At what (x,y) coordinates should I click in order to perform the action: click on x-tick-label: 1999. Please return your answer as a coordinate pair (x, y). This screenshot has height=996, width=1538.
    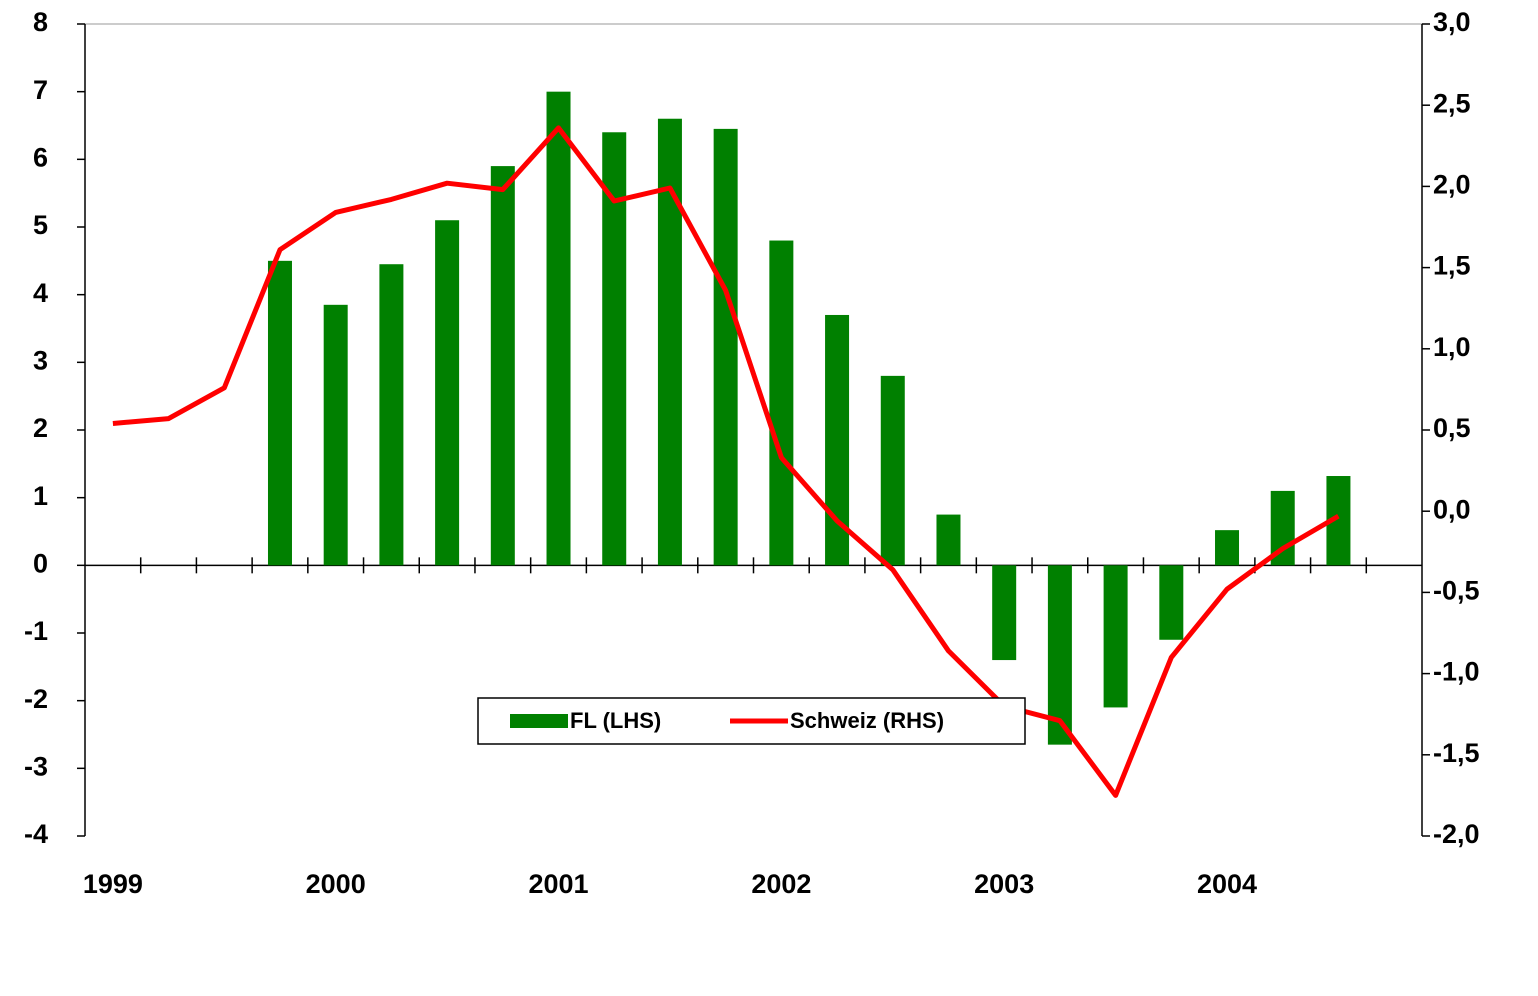
    Looking at the image, I should click on (113, 884).